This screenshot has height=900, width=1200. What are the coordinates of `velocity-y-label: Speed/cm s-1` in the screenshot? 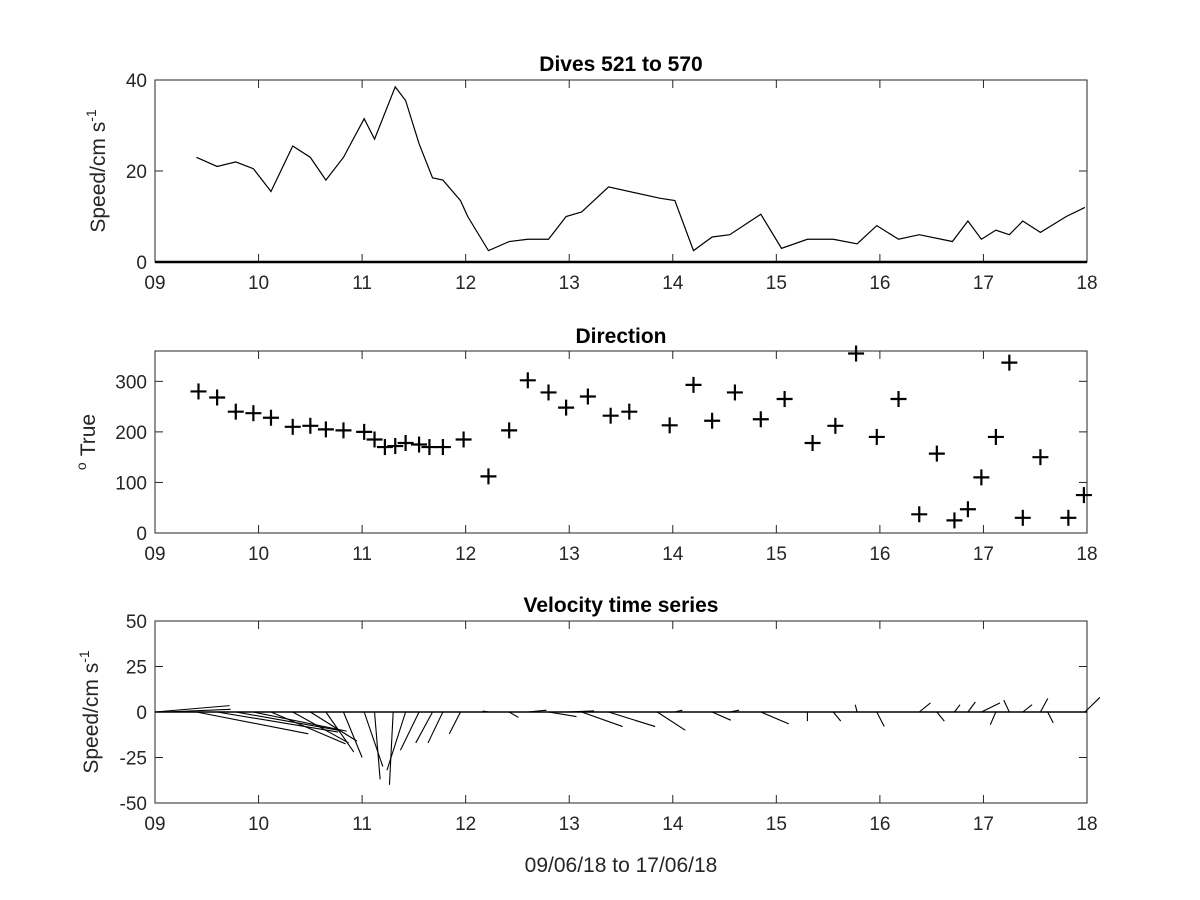 It's located at (89, 712).